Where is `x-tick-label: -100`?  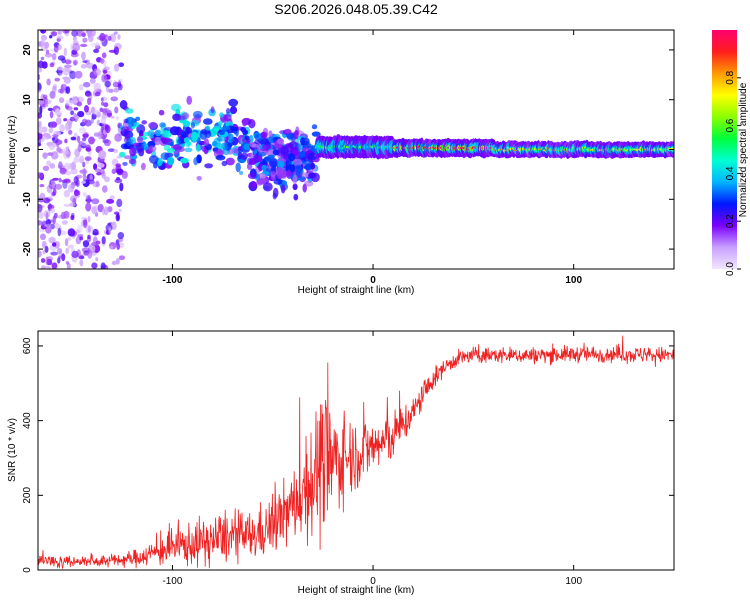
x-tick-label: -100 is located at coordinates (172, 280).